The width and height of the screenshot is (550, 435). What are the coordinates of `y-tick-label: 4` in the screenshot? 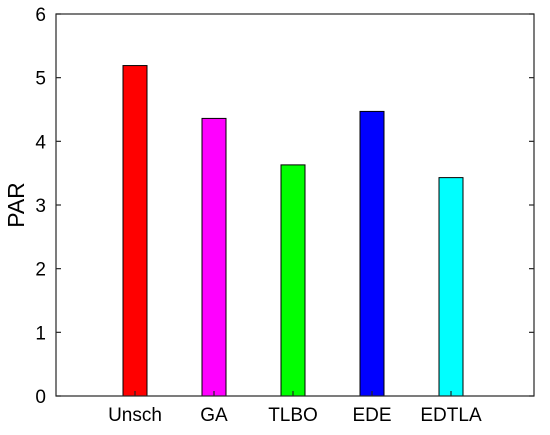 It's located at (40, 142).